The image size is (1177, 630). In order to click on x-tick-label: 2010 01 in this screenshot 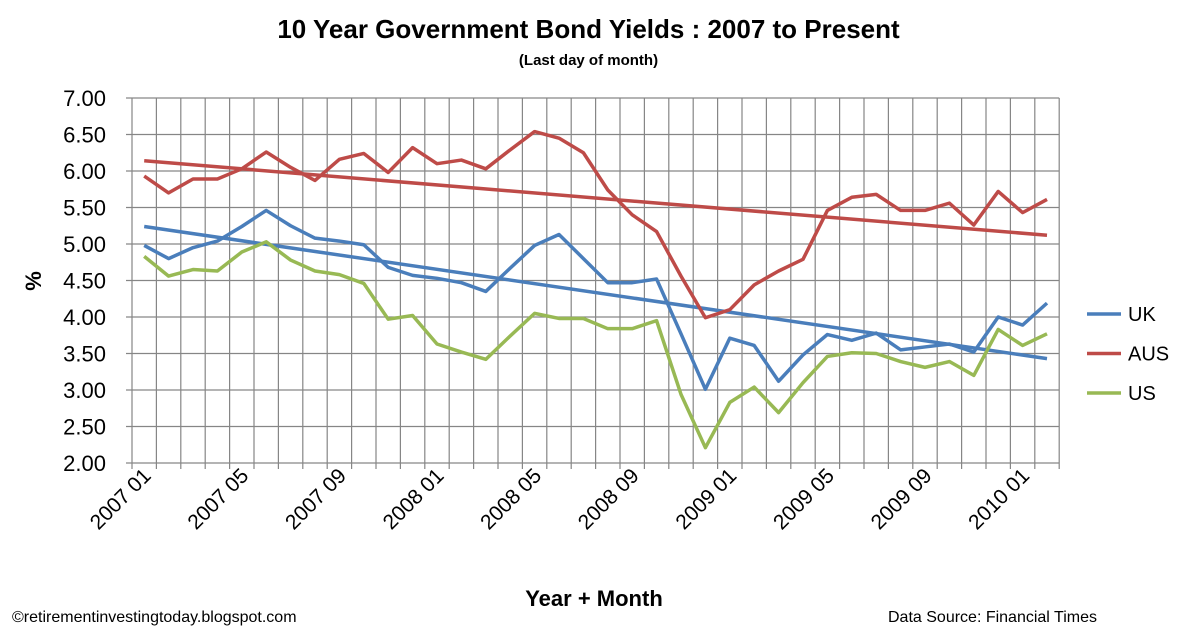, I will do `click(999, 499)`.